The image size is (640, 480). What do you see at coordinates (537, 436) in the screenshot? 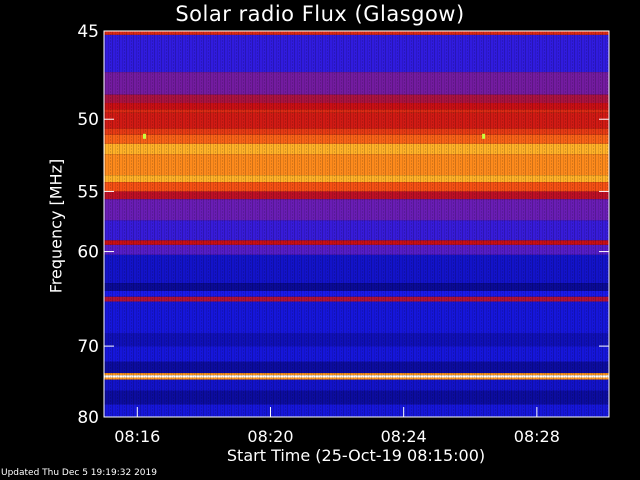
I see `x-tick-label-3: 08:28` at bounding box center [537, 436].